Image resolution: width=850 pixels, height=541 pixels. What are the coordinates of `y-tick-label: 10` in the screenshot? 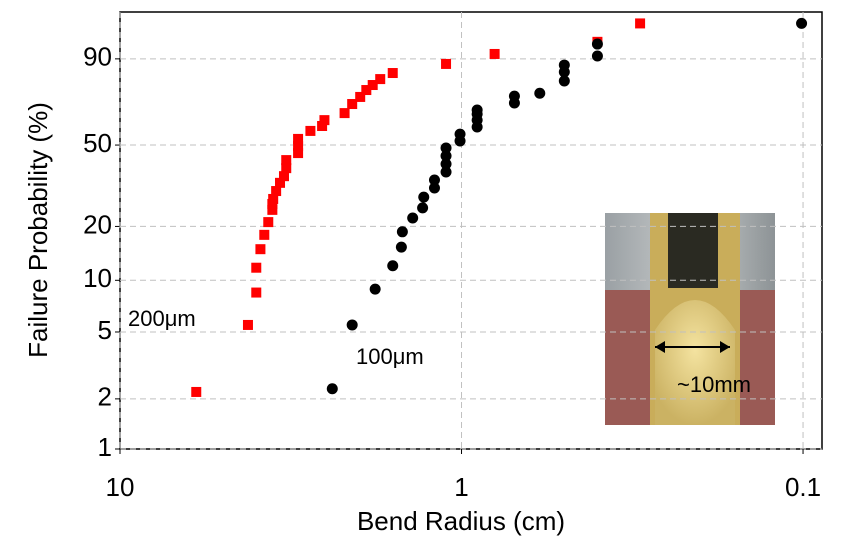 It's located at (97, 278).